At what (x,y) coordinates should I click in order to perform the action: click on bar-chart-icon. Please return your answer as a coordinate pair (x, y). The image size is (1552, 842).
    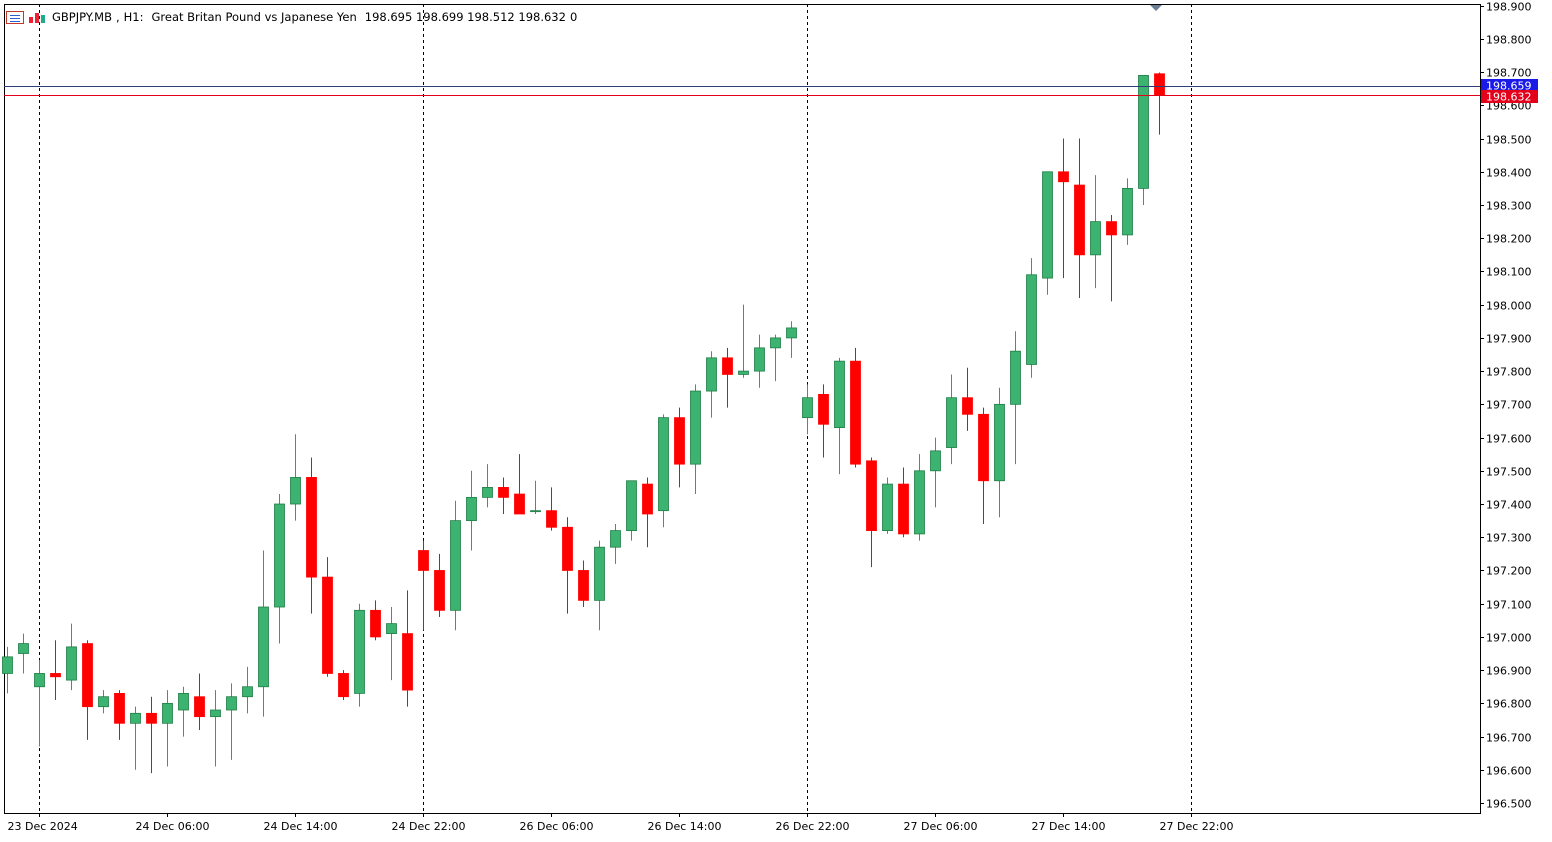
    Looking at the image, I should click on (38, 17).